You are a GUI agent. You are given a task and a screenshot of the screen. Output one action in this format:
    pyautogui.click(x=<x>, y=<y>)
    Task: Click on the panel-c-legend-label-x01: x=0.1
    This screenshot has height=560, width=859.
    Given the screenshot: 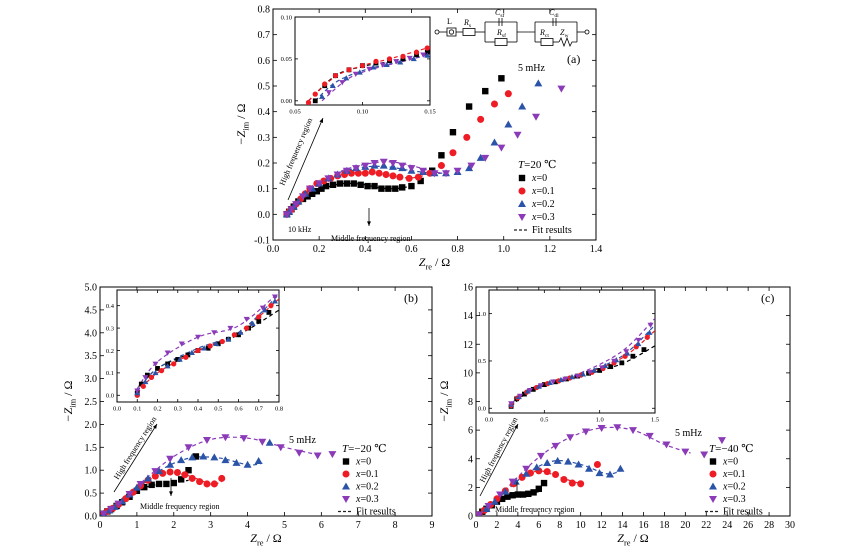 What is the action you would take?
    pyautogui.click(x=734, y=474)
    